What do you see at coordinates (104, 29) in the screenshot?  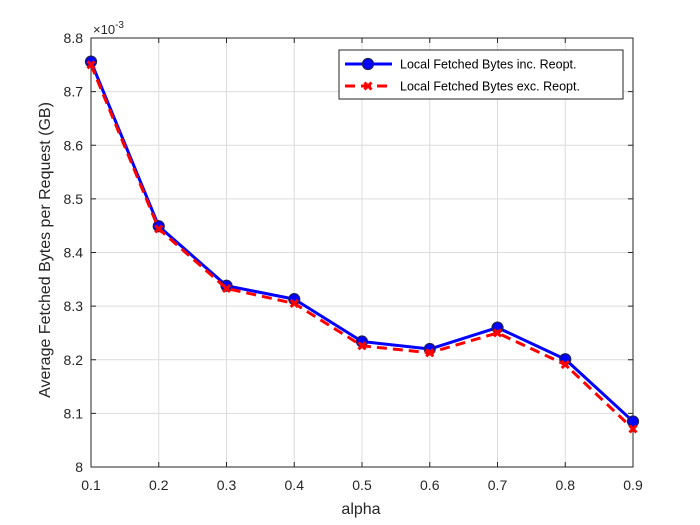 I see `y-exponent-base: ×10` at bounding box center [104, 29].